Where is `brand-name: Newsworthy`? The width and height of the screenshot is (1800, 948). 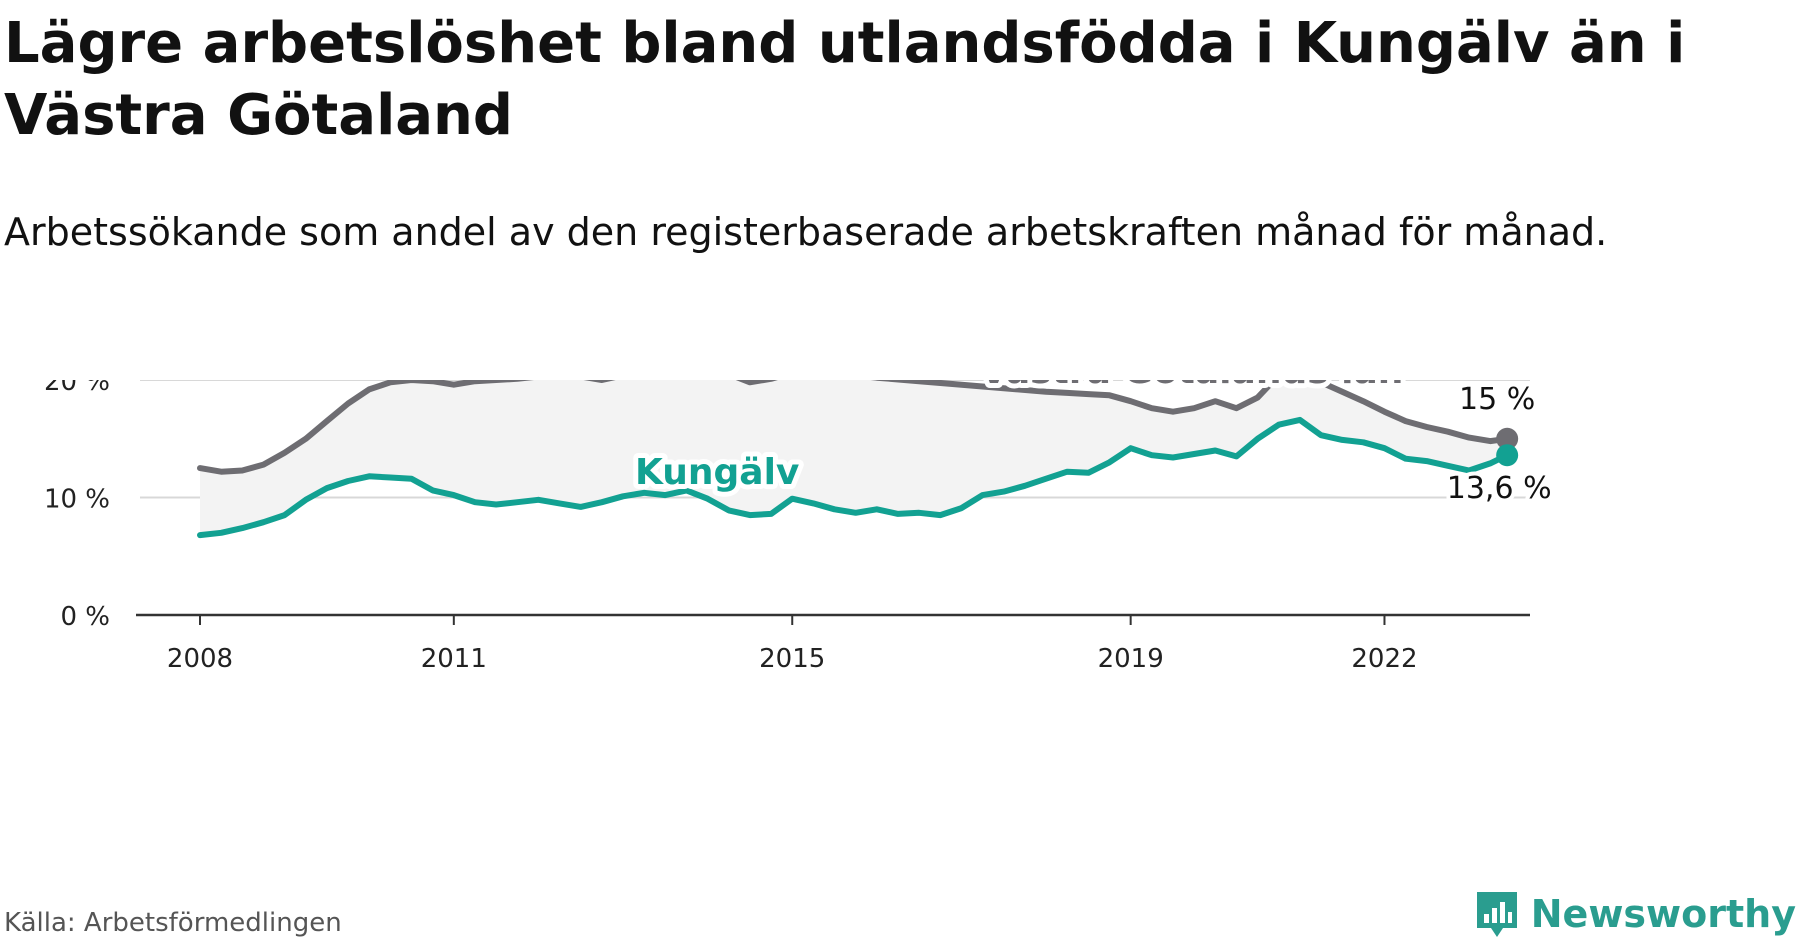 brand-name: Newsworthy is located at coordinates (1663, 914).